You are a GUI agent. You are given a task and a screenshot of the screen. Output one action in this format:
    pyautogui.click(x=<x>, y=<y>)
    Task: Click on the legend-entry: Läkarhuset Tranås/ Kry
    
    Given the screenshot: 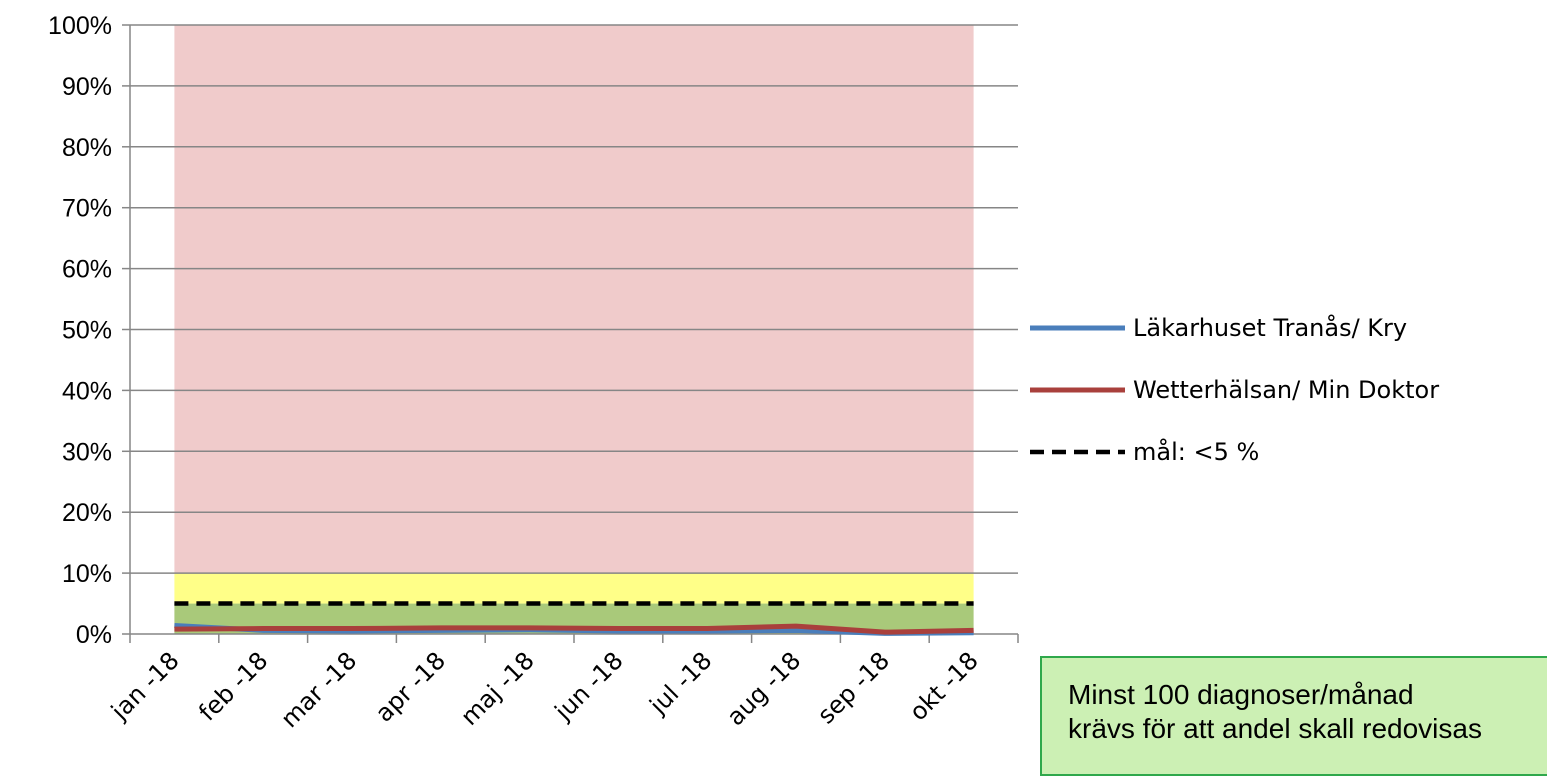 What is the action you would take?
    pyautogui.click(x=1270, y=327)
    